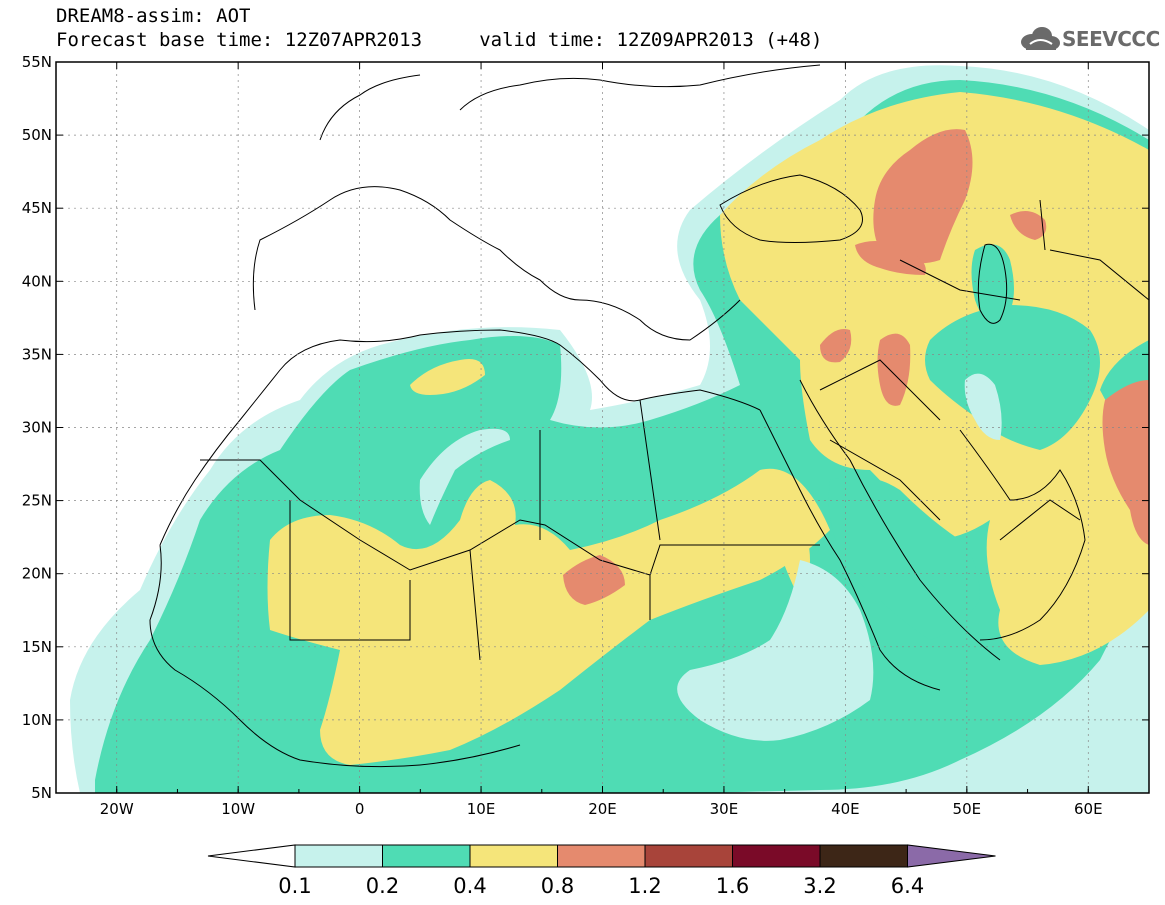 This screenshot has width=1165, height=905. What do you see at coordinates (791, 208) in the screenshot?
I see `coastline-black-sea` at bounding box center [791, 208].